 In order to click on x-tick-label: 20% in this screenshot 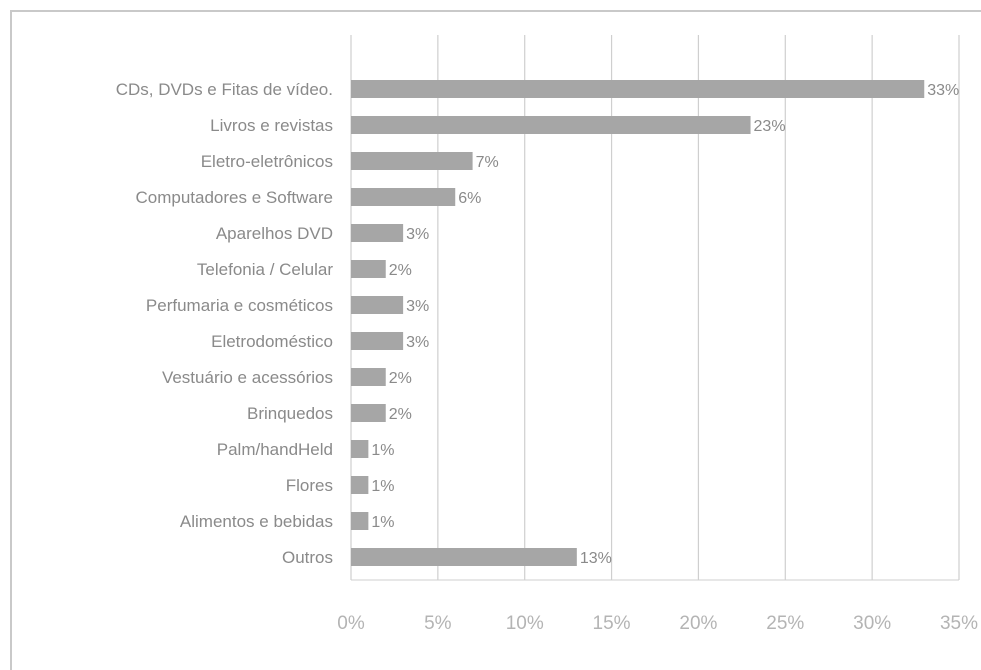, I will do `click(698, 623)`.